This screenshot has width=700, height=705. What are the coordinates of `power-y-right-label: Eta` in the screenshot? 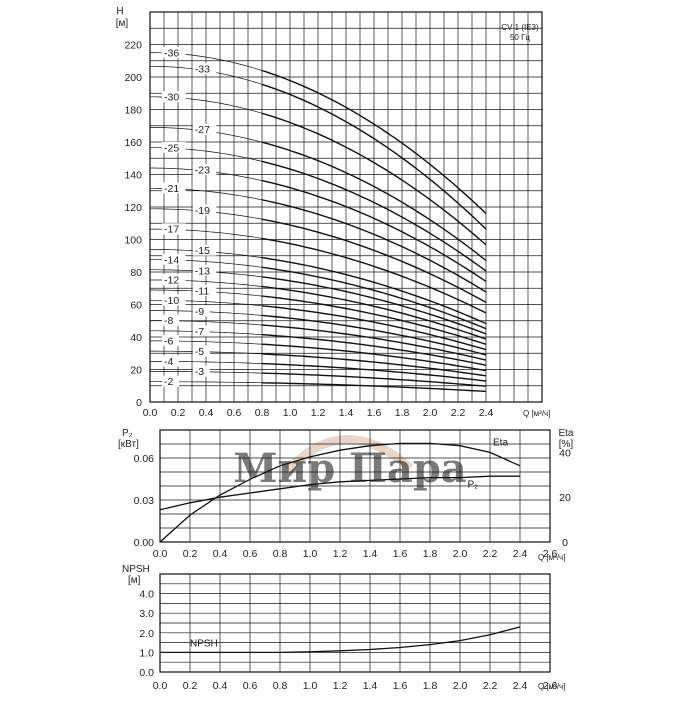 It's located at (565, 433).